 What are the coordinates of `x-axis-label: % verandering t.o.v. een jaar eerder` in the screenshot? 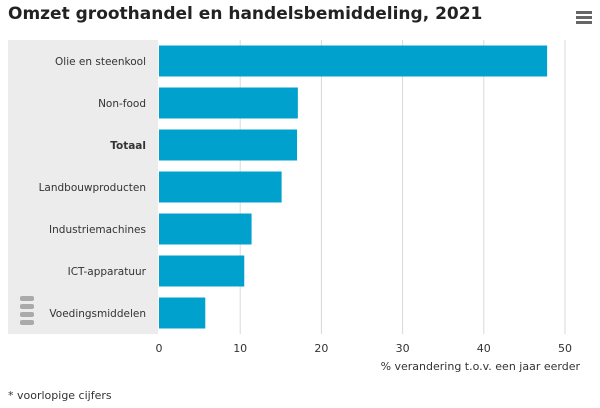 It's located at (481, 366).